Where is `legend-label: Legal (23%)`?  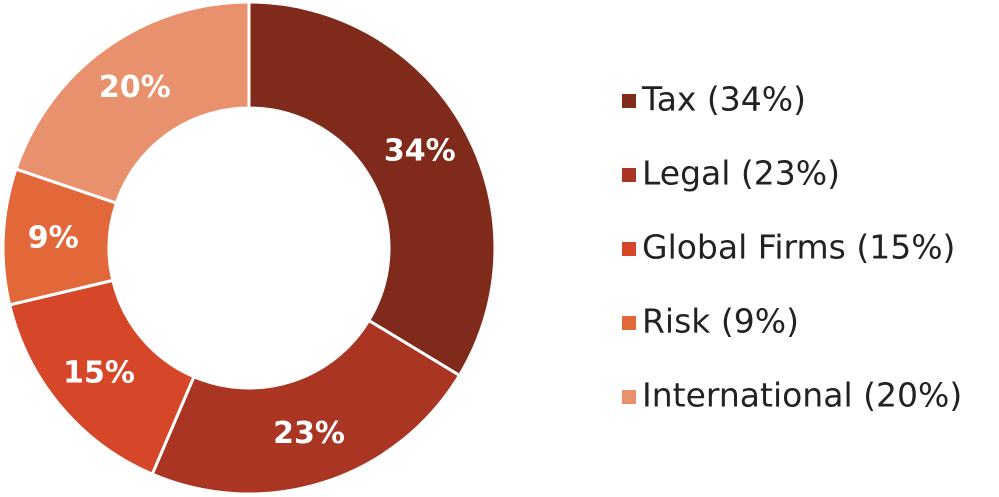 legend-label: Legal (23%) is located at coordinates (741, 173).